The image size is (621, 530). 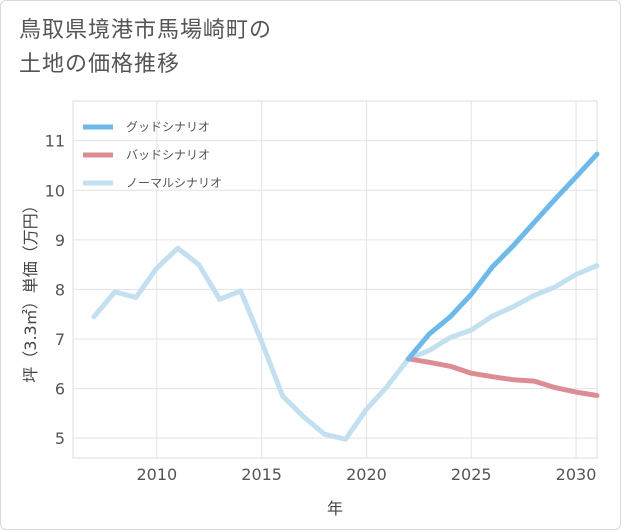 I want to click on x-tick-label: 2030, so click(x=576, y=474).